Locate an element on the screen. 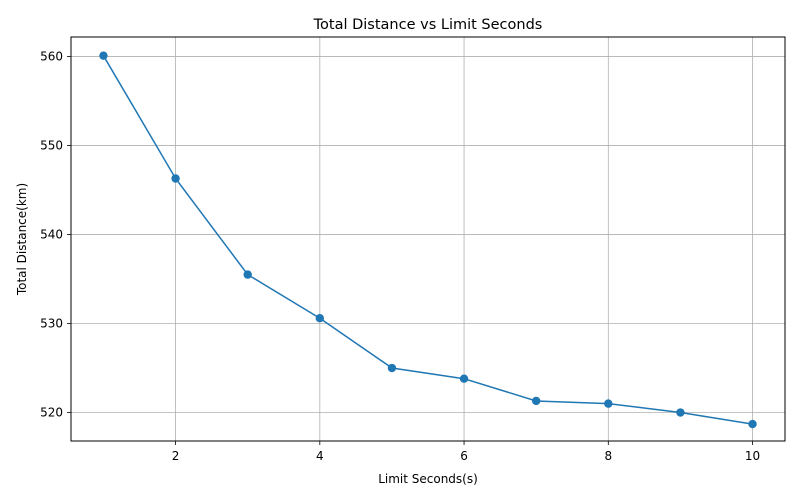 The height and width of the screenshot is (500, 800). chart-title: Total Distance vs Limit Seconds is located at coordinates (428, 25).